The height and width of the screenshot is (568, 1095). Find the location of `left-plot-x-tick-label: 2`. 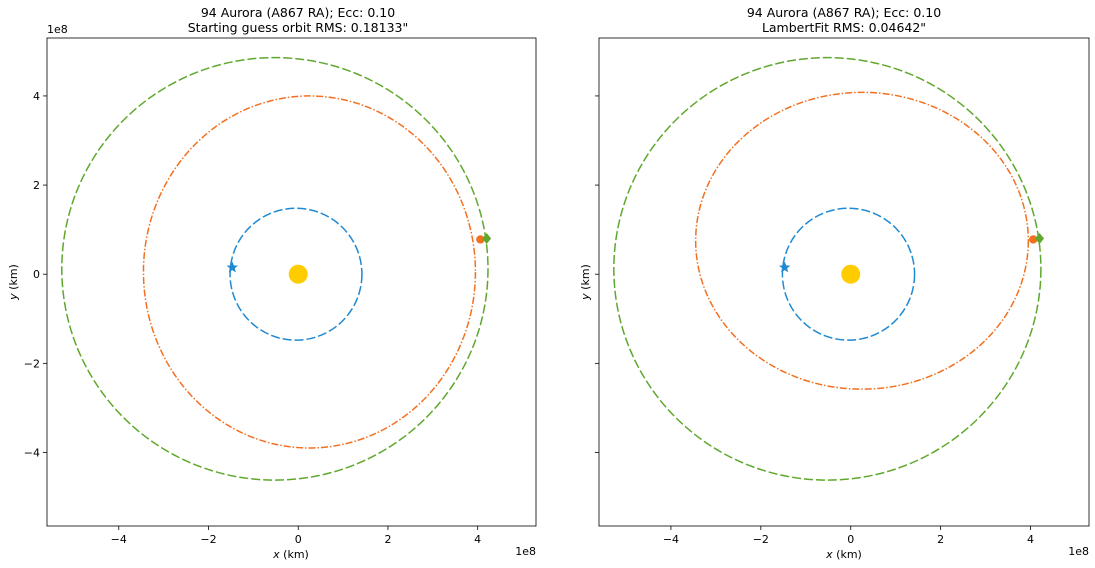

left-plot-x-tick-label: 2 is located at coordinates (387, 539).